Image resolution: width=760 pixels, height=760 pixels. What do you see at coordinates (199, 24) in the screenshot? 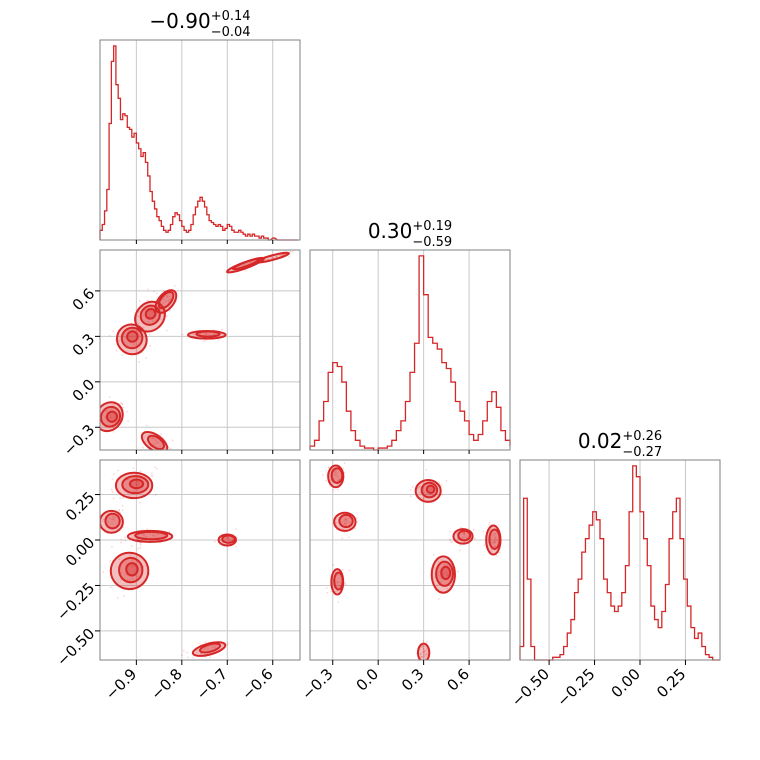
I see `param-title-p0: −0.90+0.14 −0.04` at bounding box center [199, 24].